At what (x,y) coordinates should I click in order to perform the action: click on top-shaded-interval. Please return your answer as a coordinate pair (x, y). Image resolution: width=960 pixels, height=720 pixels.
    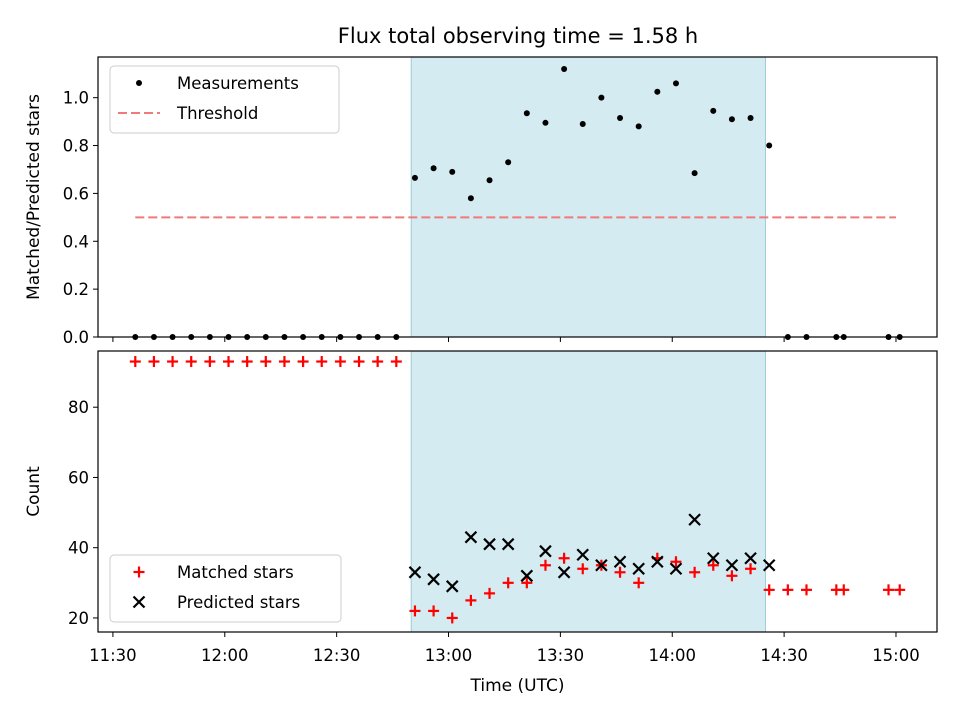
    Looking at the image, I should click on (588, 197).